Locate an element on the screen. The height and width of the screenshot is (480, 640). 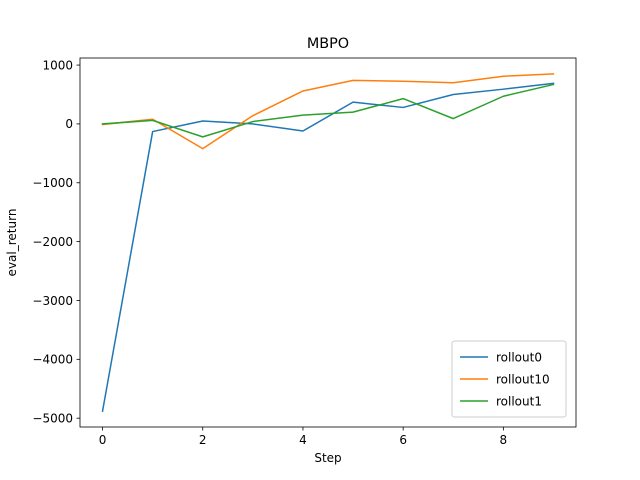
legend-box is located at coordinates (509, 379).